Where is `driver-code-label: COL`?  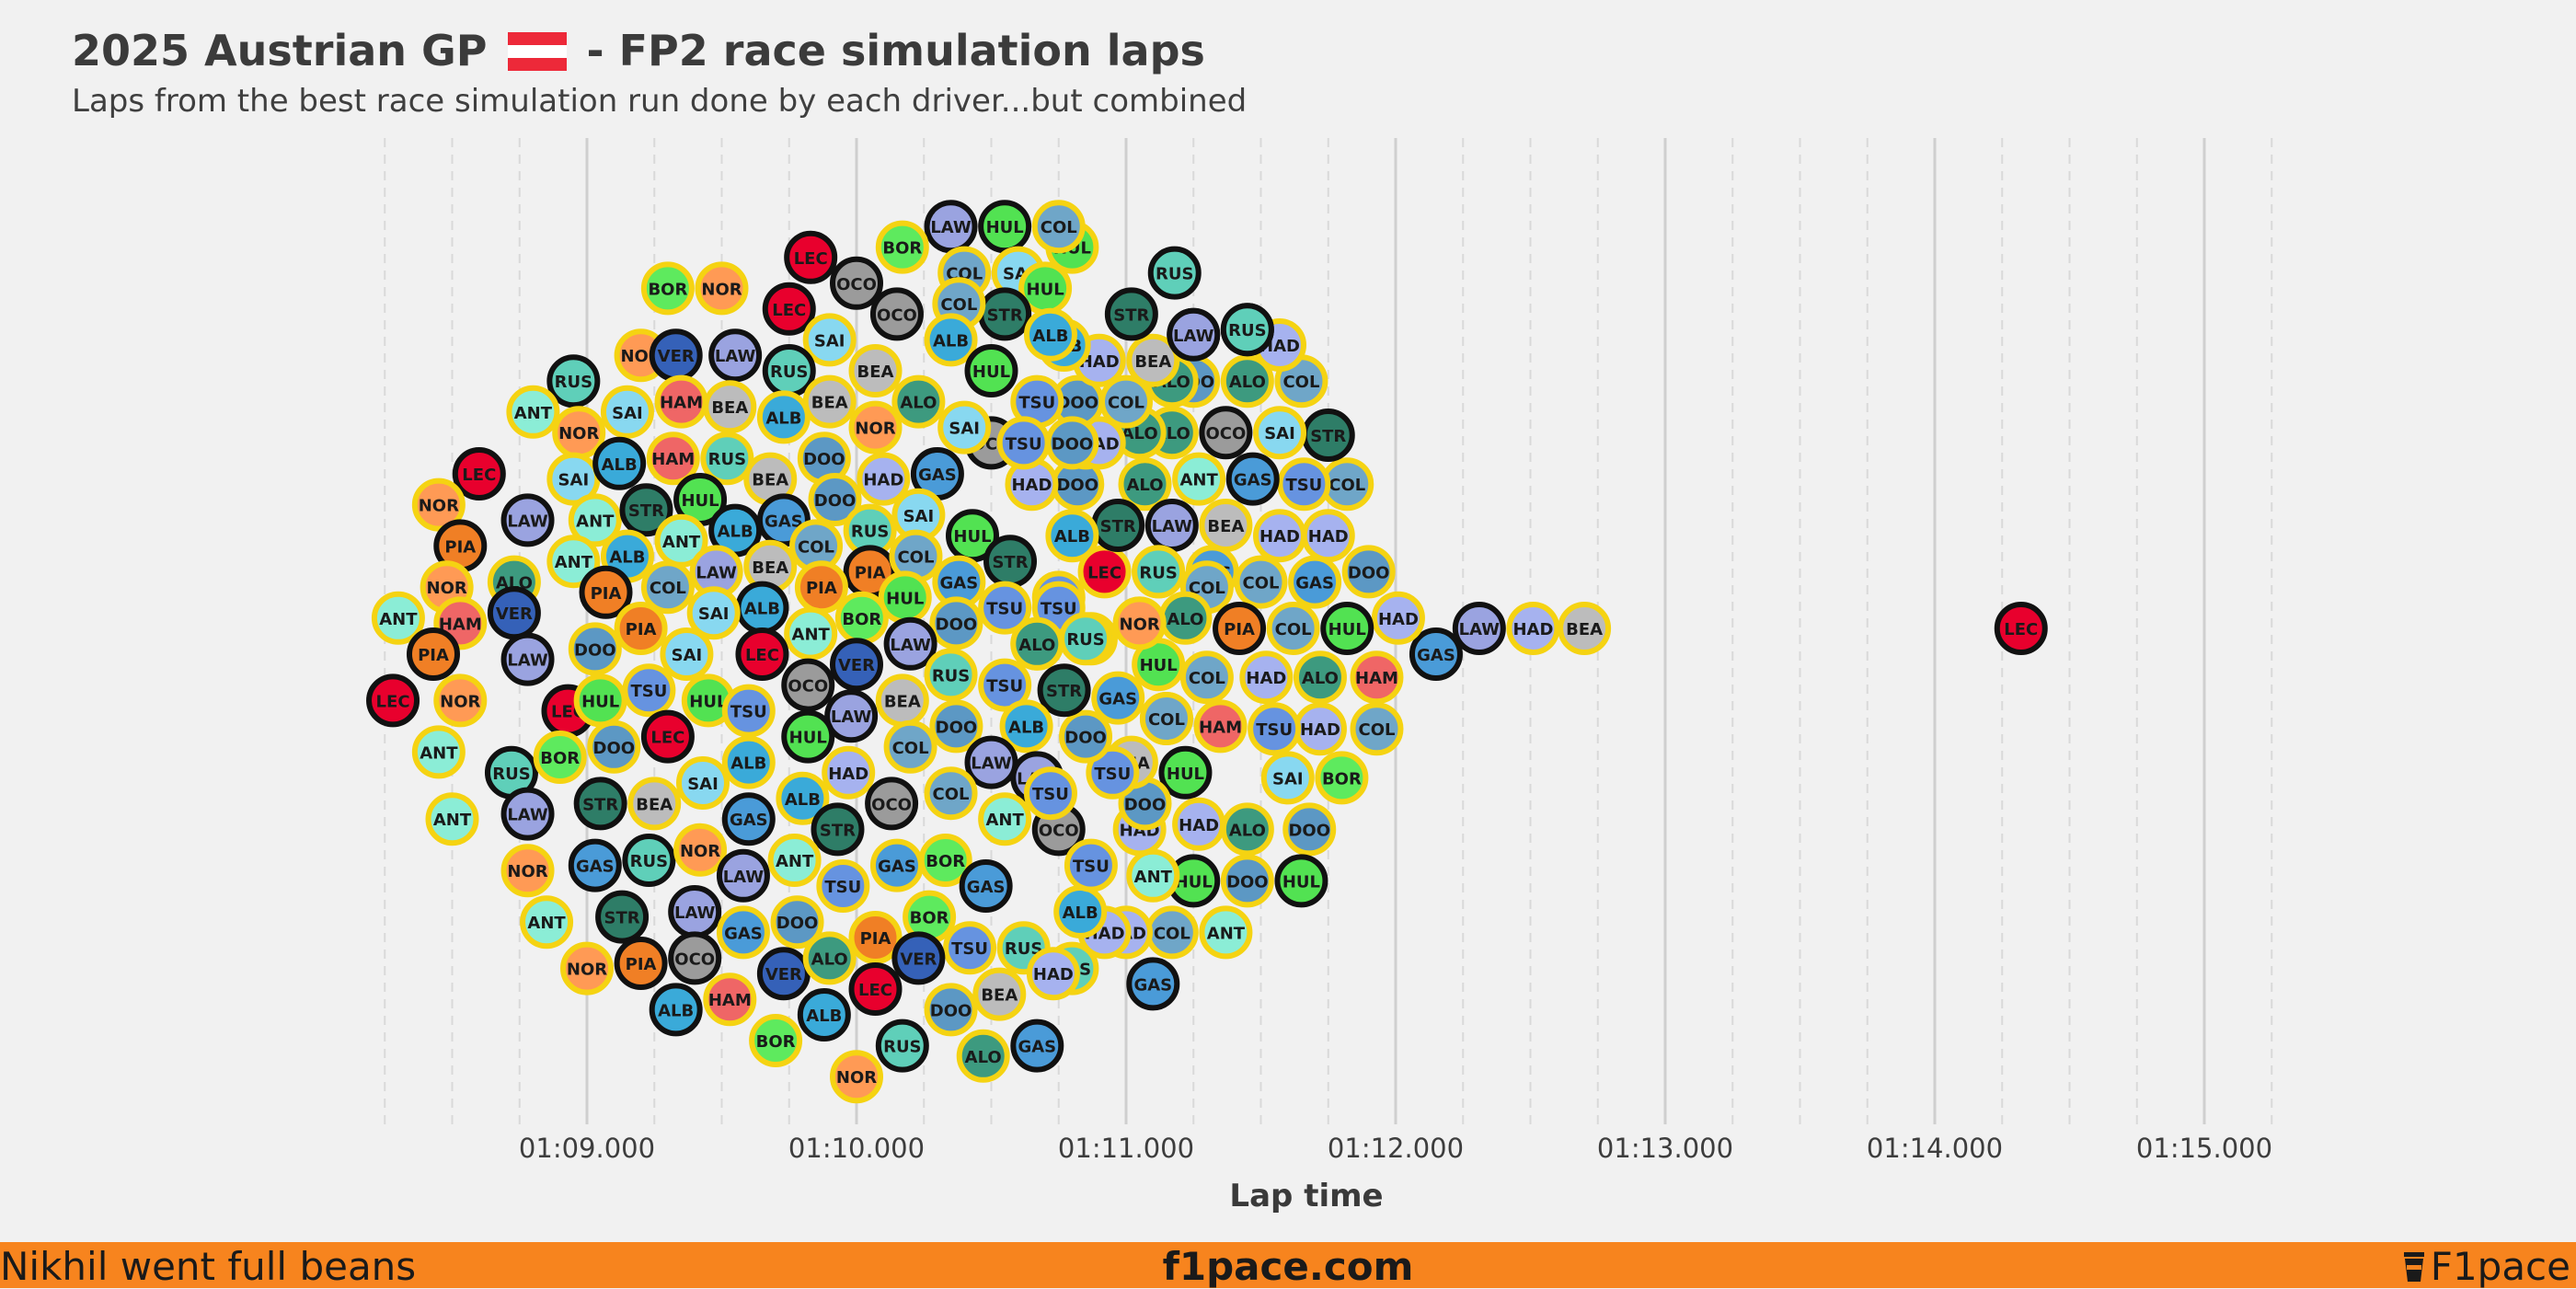 driver-code-label: COL is located at coordinates (668, 588).